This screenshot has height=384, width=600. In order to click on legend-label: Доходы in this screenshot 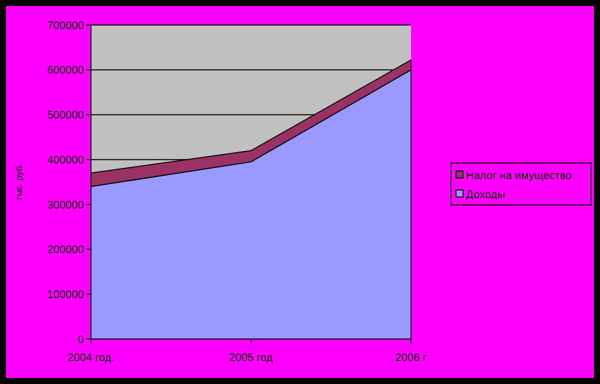, I will do `click(486, 194)`.